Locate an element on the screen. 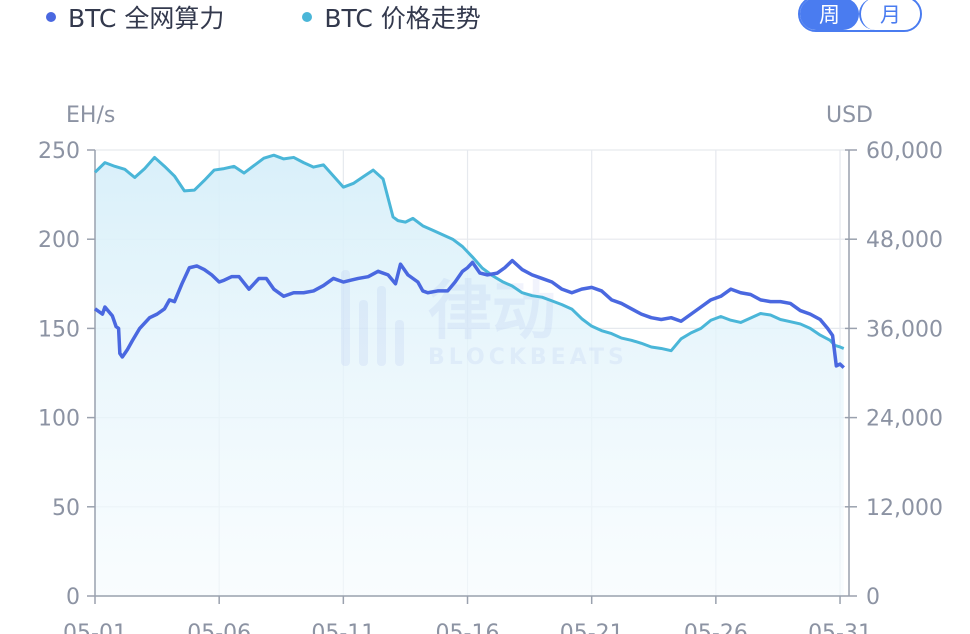 The height and width of the screenshot is (634, 970). x-tick-label: 05-11 is located at coordinates (343, 627).